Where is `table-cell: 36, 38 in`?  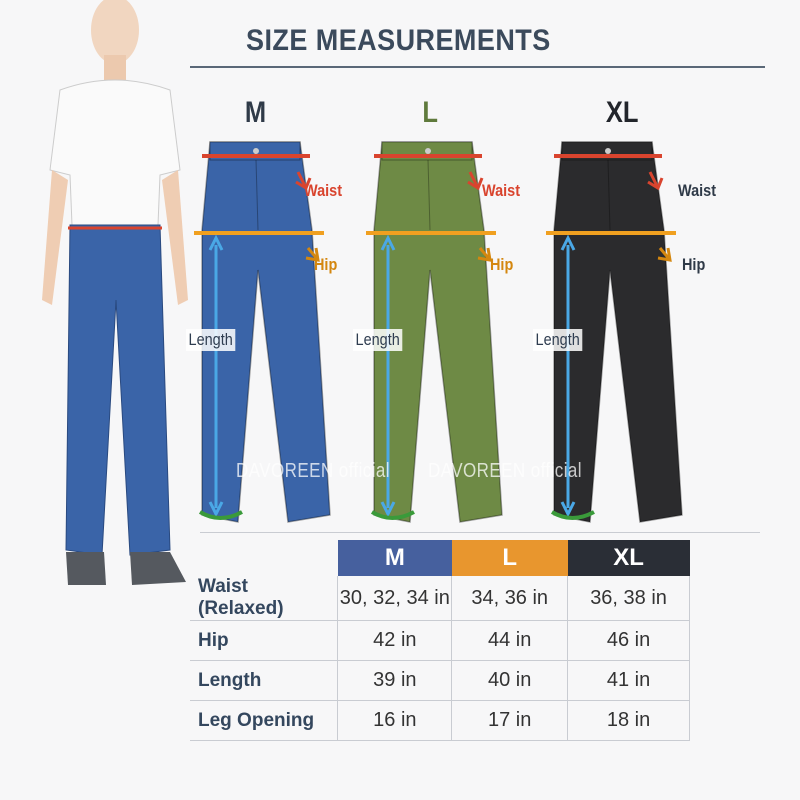 table-cell: 36, 38 in is located at coordinates (628, 598).